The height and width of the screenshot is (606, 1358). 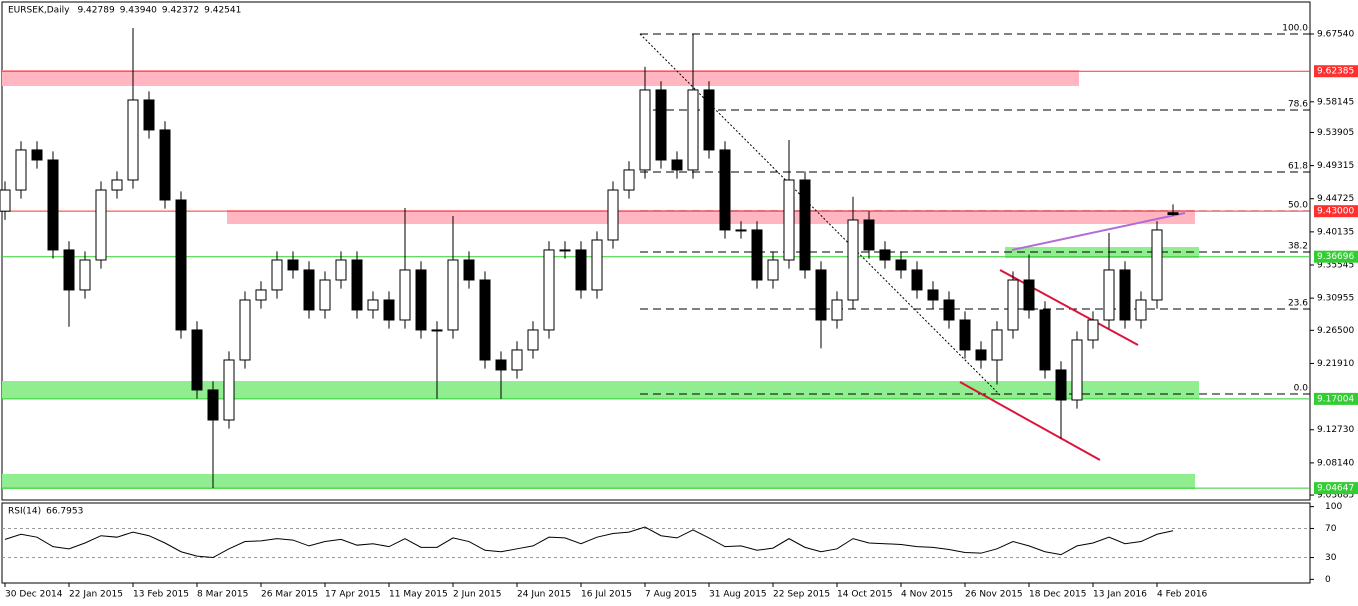 I want to click on level-label: 9.04647, so click(x=1335, y=489).